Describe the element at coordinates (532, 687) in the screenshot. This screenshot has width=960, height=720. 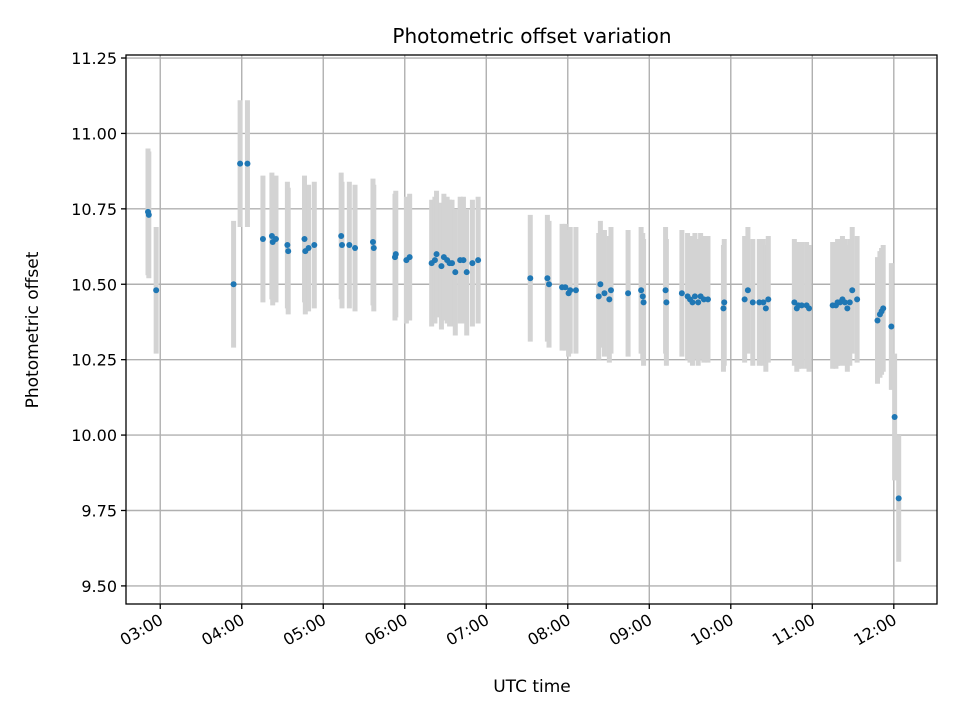
I see `x-axis-title: UTC time` at that location.